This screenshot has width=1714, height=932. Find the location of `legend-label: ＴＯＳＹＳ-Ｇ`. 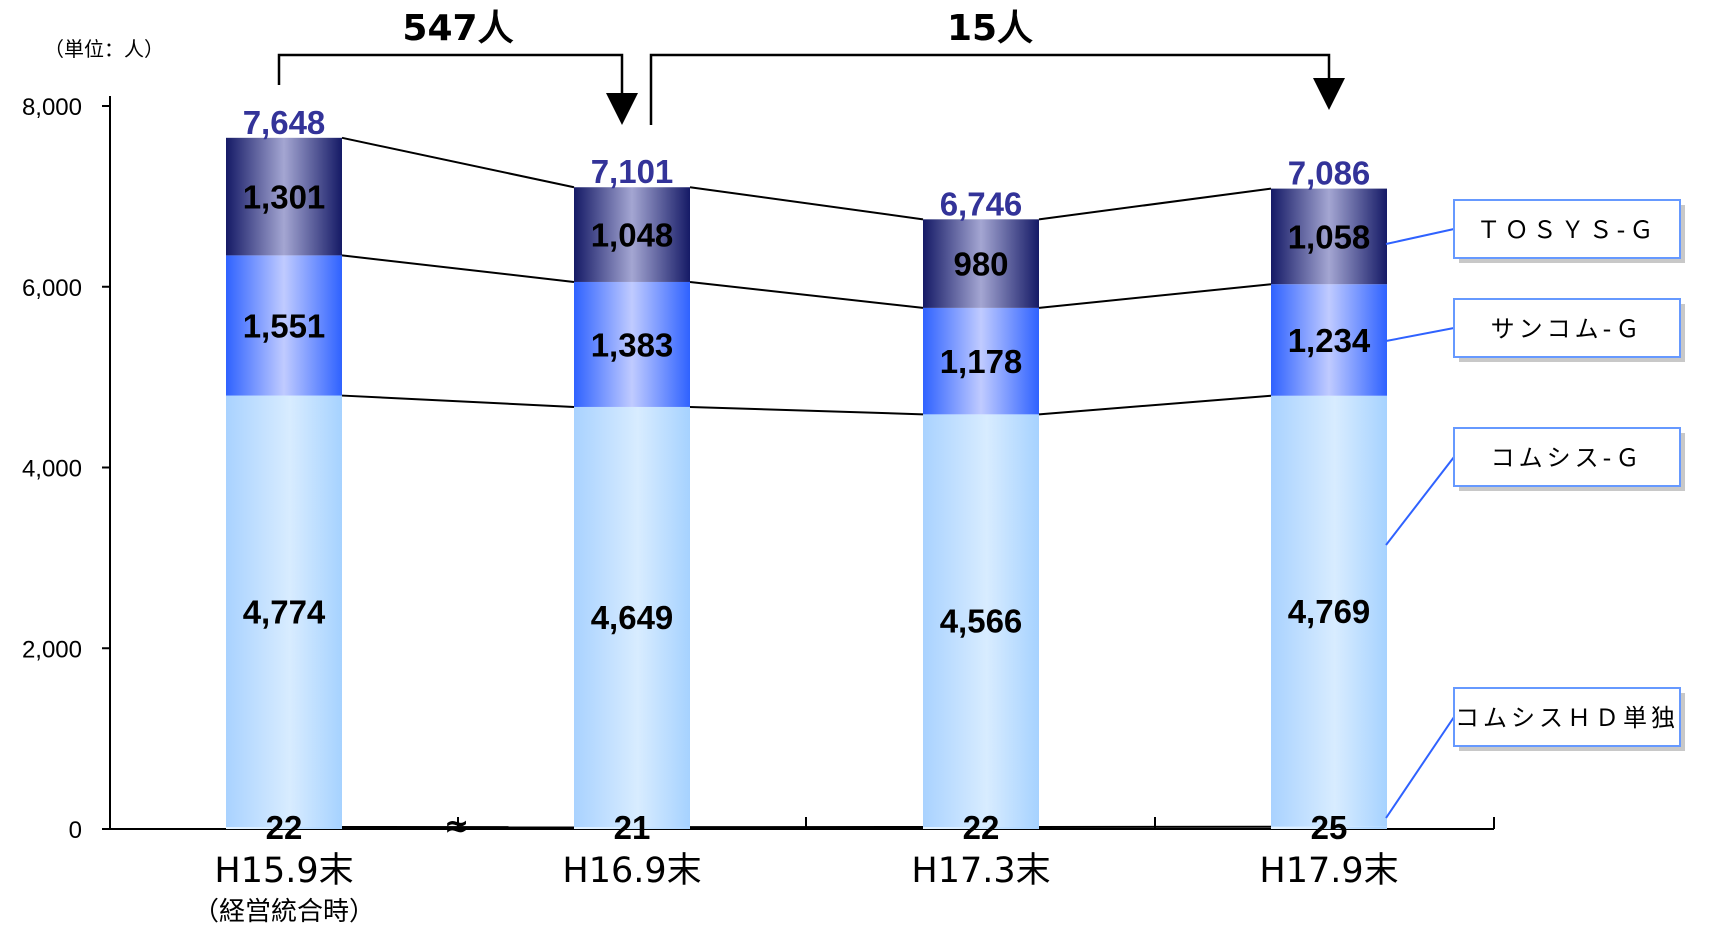

legend-label: ＴＯＳＹＳ-Ｇ is located at coordinates (1567, 230).